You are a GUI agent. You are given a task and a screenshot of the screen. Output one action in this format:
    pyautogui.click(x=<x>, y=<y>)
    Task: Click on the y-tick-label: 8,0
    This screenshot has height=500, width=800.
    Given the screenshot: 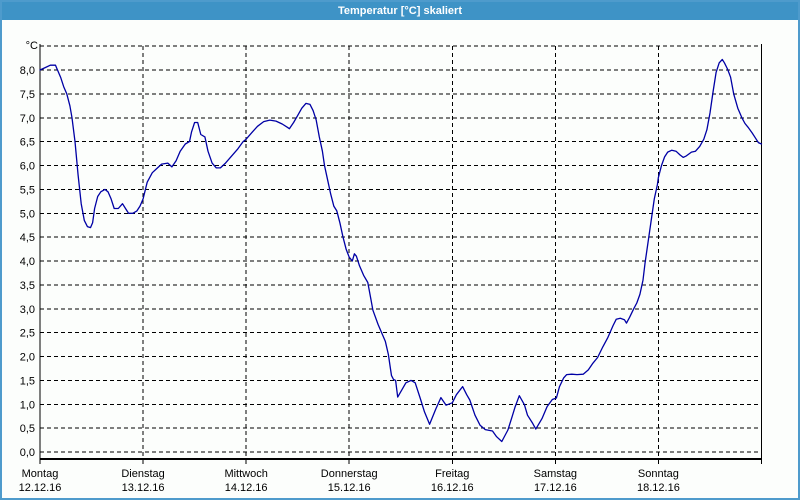 What is the action you would take?
    pyautogui.click(x=27, y=71)
    